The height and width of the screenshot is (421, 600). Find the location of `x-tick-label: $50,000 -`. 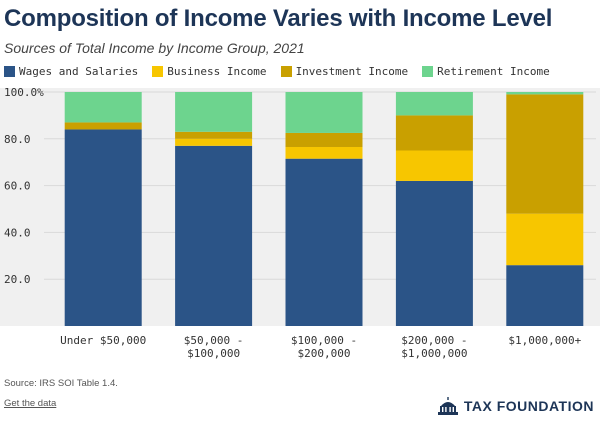

x-tick-label: $50,000 - is located at coordinates (214, 340).